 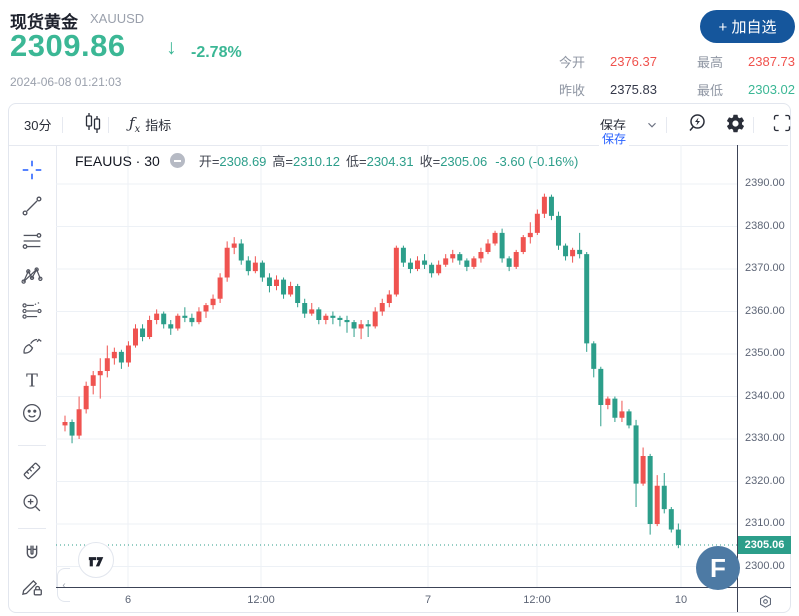 I want to click on high-value: 2387.73, so click(x=771, y=61).